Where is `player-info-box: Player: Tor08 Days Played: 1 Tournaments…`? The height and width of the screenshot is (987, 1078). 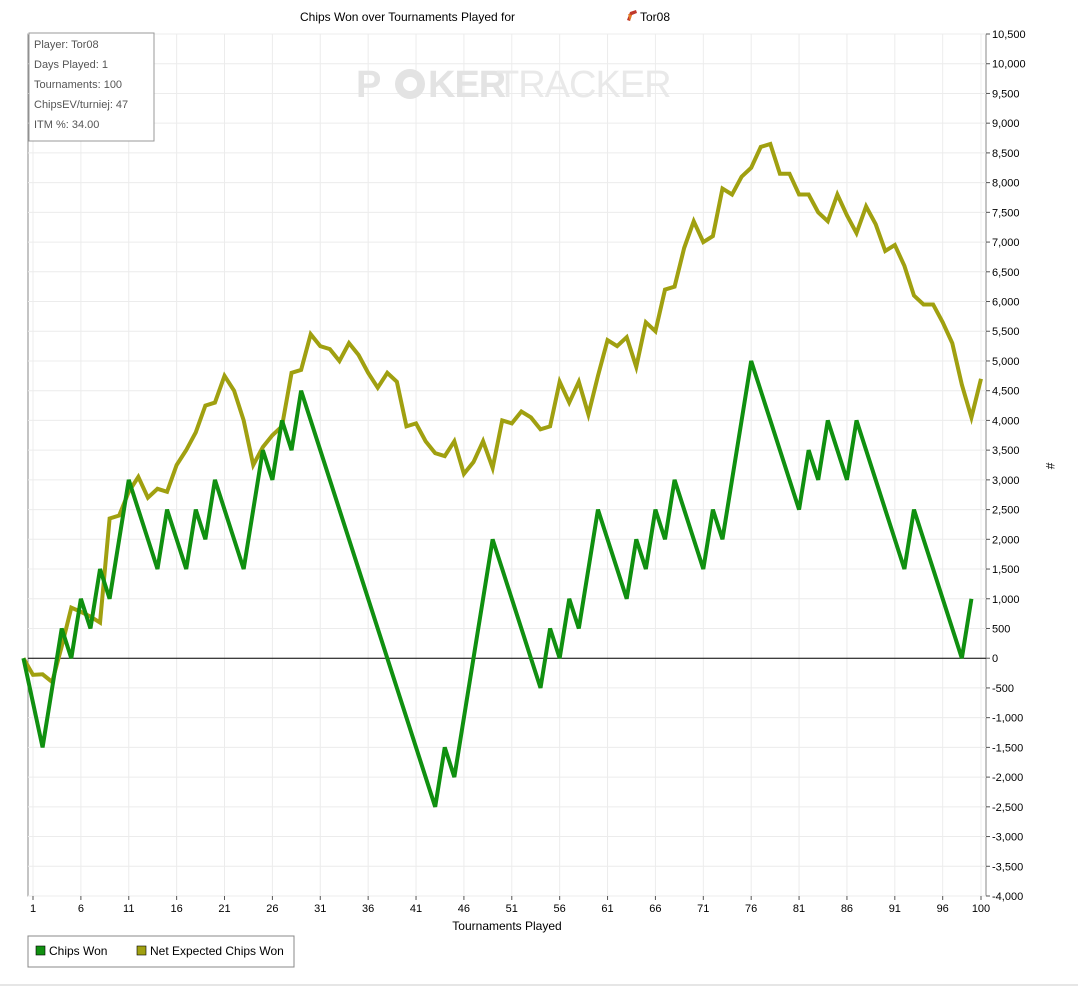
player-info-box: Player: Tor08 Days Played: 1 Tournaments… is located at coordinates (91, 87).